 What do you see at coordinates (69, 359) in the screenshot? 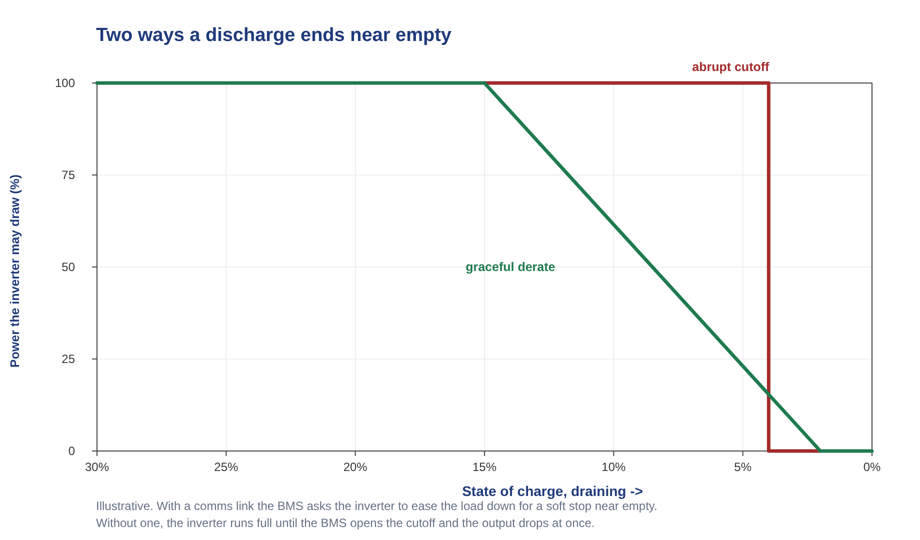
I see `y-tick-label: 25` at bounding box center [69, 359].